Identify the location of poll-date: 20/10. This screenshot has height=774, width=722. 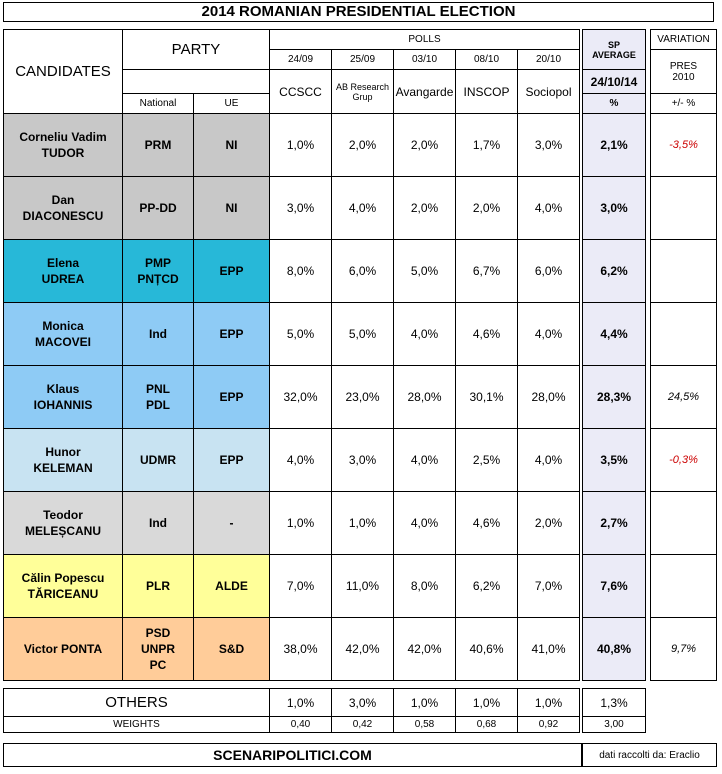
(548, 59).